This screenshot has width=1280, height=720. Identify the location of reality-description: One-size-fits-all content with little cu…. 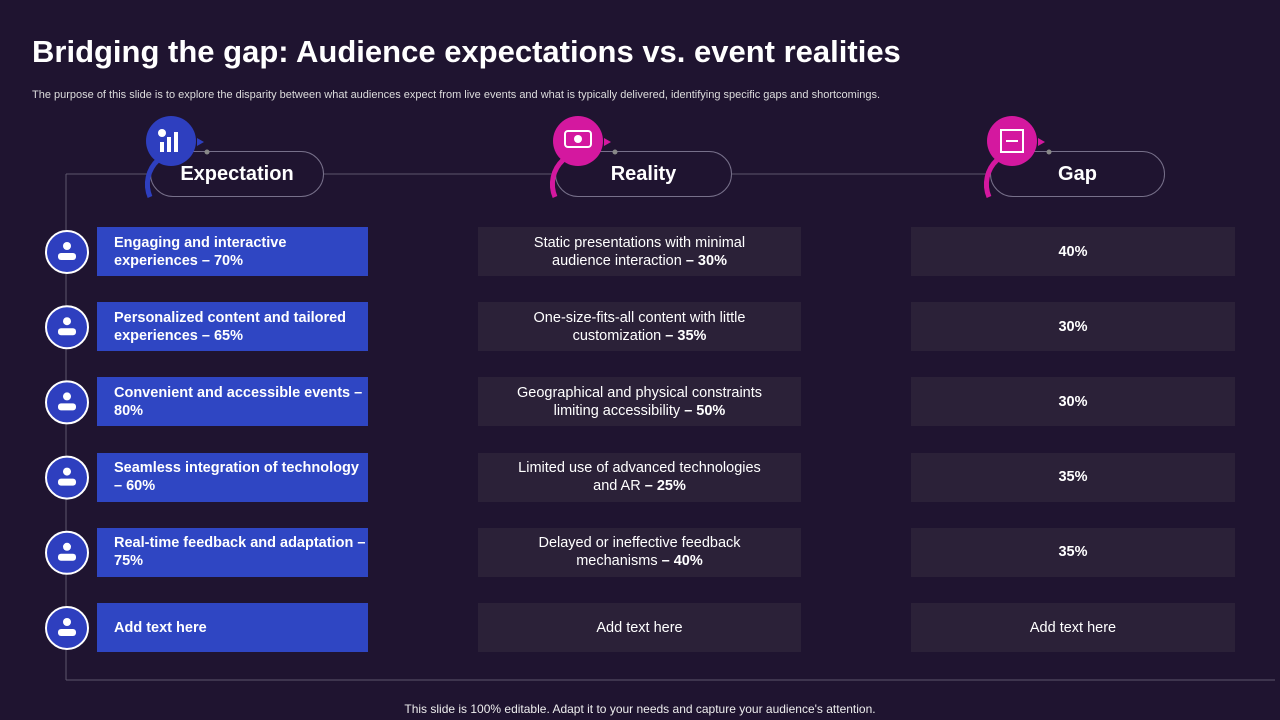
(639, 326).